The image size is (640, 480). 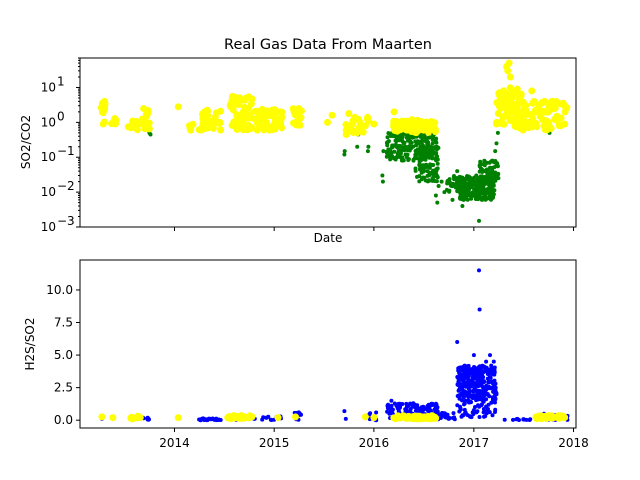 I want to click on x-tick-label: 2017, so click(x=474, y=443).